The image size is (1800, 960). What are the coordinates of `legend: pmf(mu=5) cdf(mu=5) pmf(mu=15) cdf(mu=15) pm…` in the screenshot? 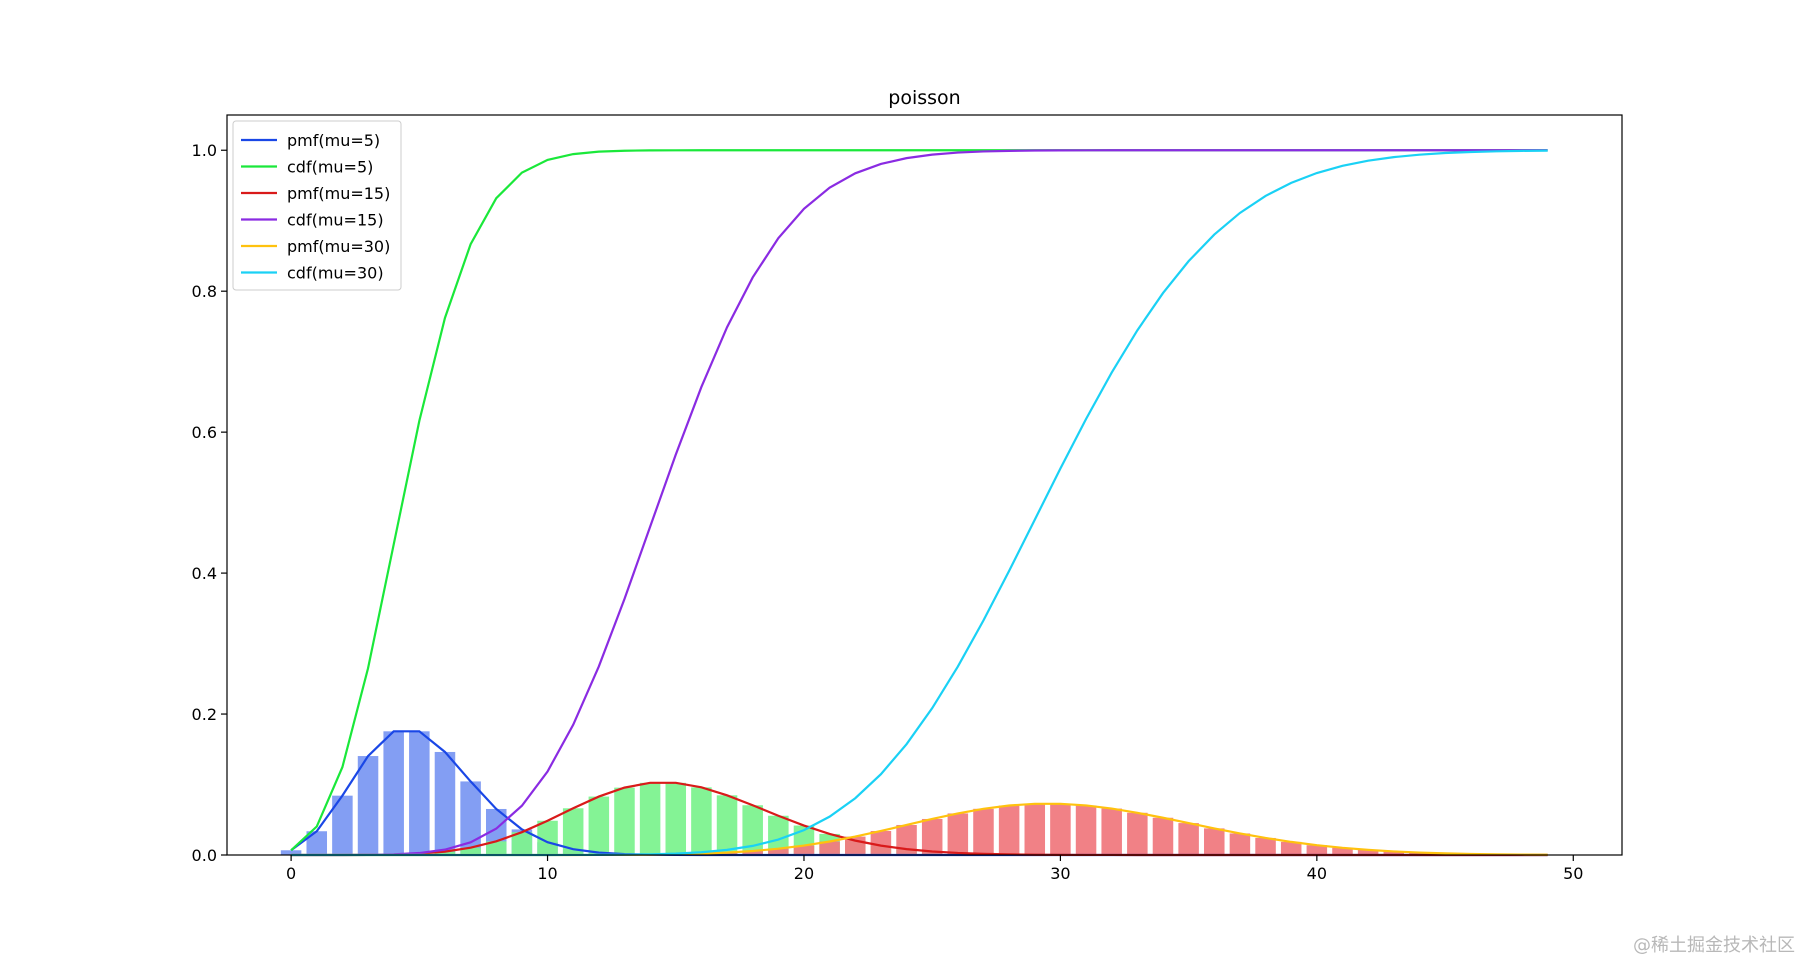 It's located at (317, 205).